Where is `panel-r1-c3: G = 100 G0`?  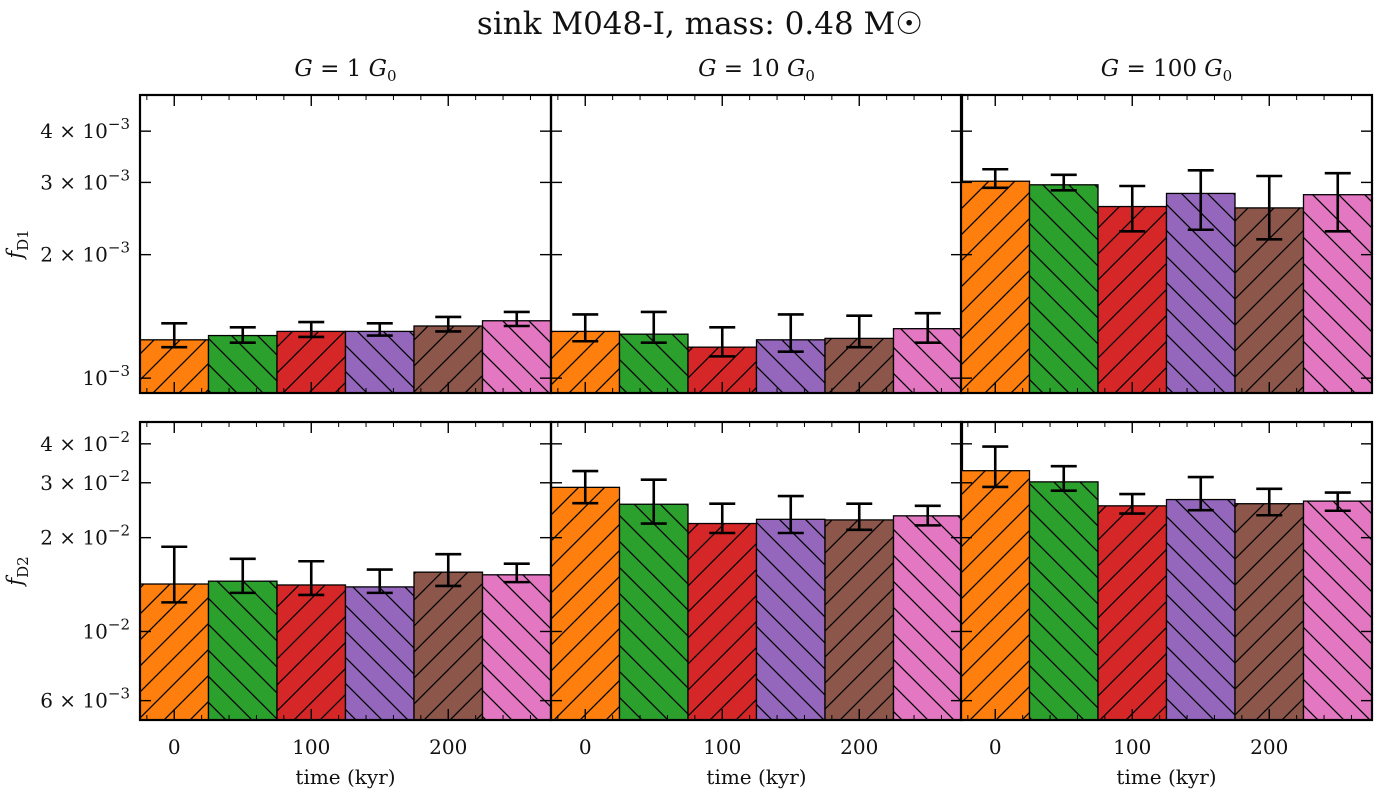
panel-r1-c3: G = 100 G0 is located at coordinates (1166, 225).